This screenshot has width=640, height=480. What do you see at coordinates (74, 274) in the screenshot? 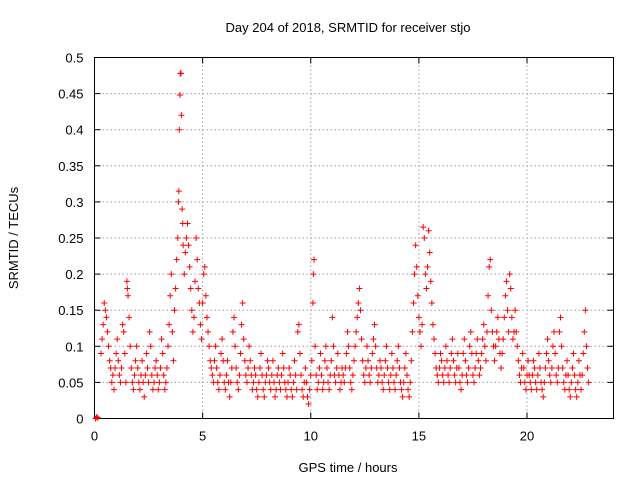
I see `y-tick-label: 0.2` at bounding box center [74, 274].